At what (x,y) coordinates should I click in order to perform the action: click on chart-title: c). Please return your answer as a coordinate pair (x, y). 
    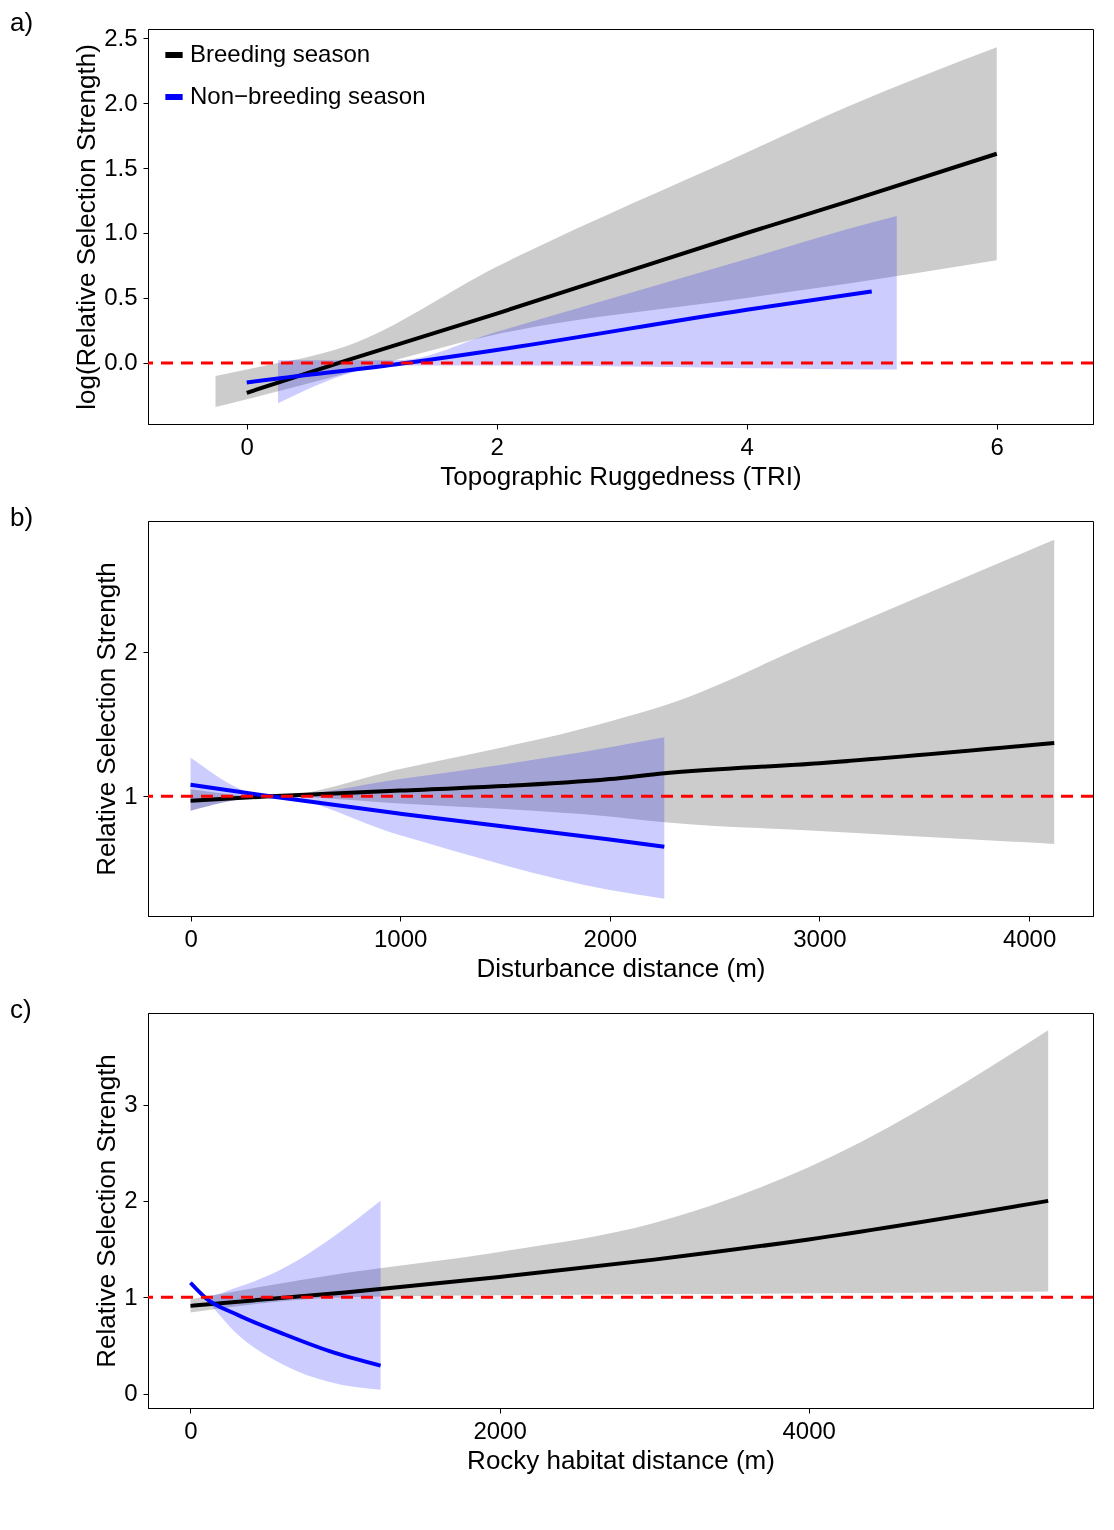
    Looking at the image, I should click on (21, 1009).